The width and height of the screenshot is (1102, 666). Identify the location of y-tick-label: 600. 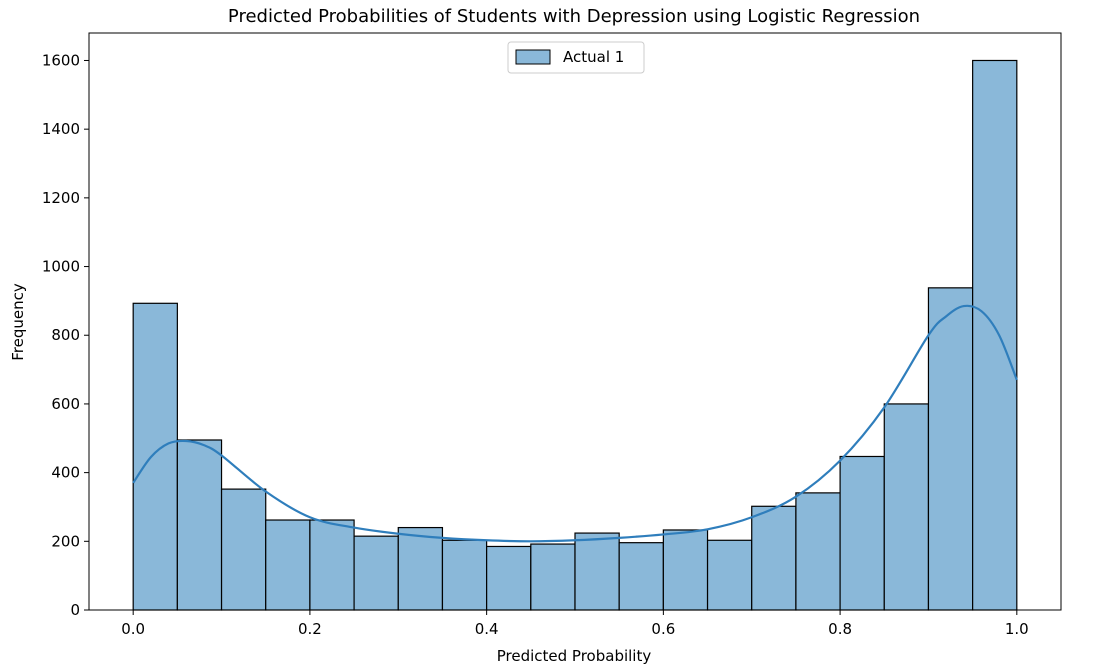
(65, 404).